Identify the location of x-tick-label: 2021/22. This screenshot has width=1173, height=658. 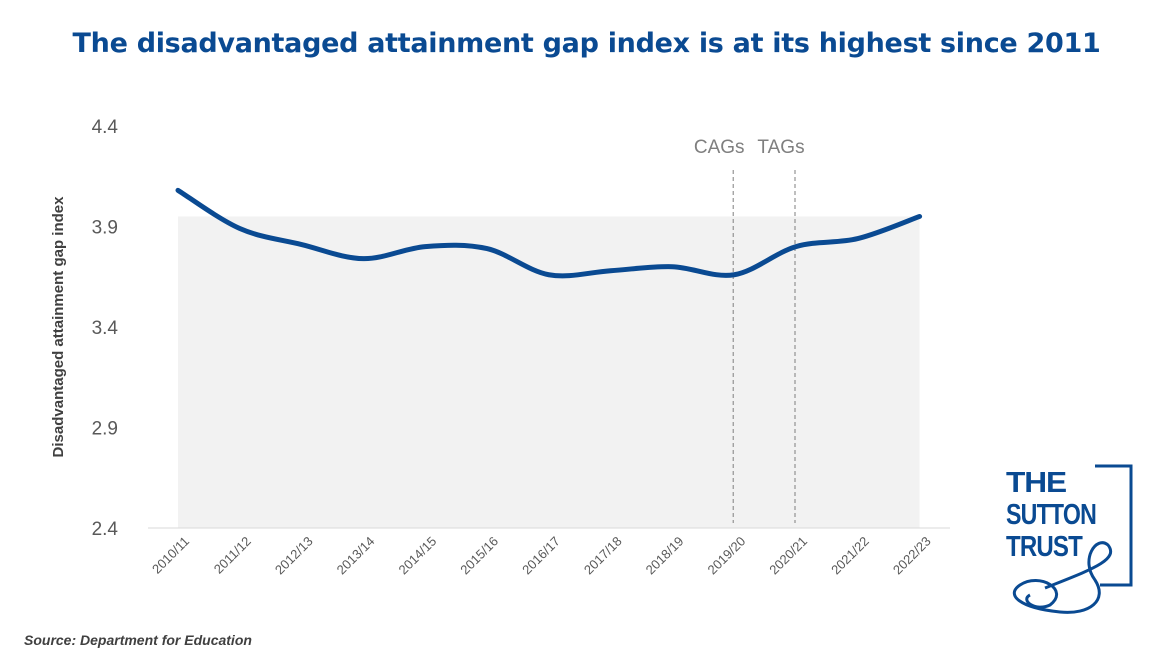
(850, 556).